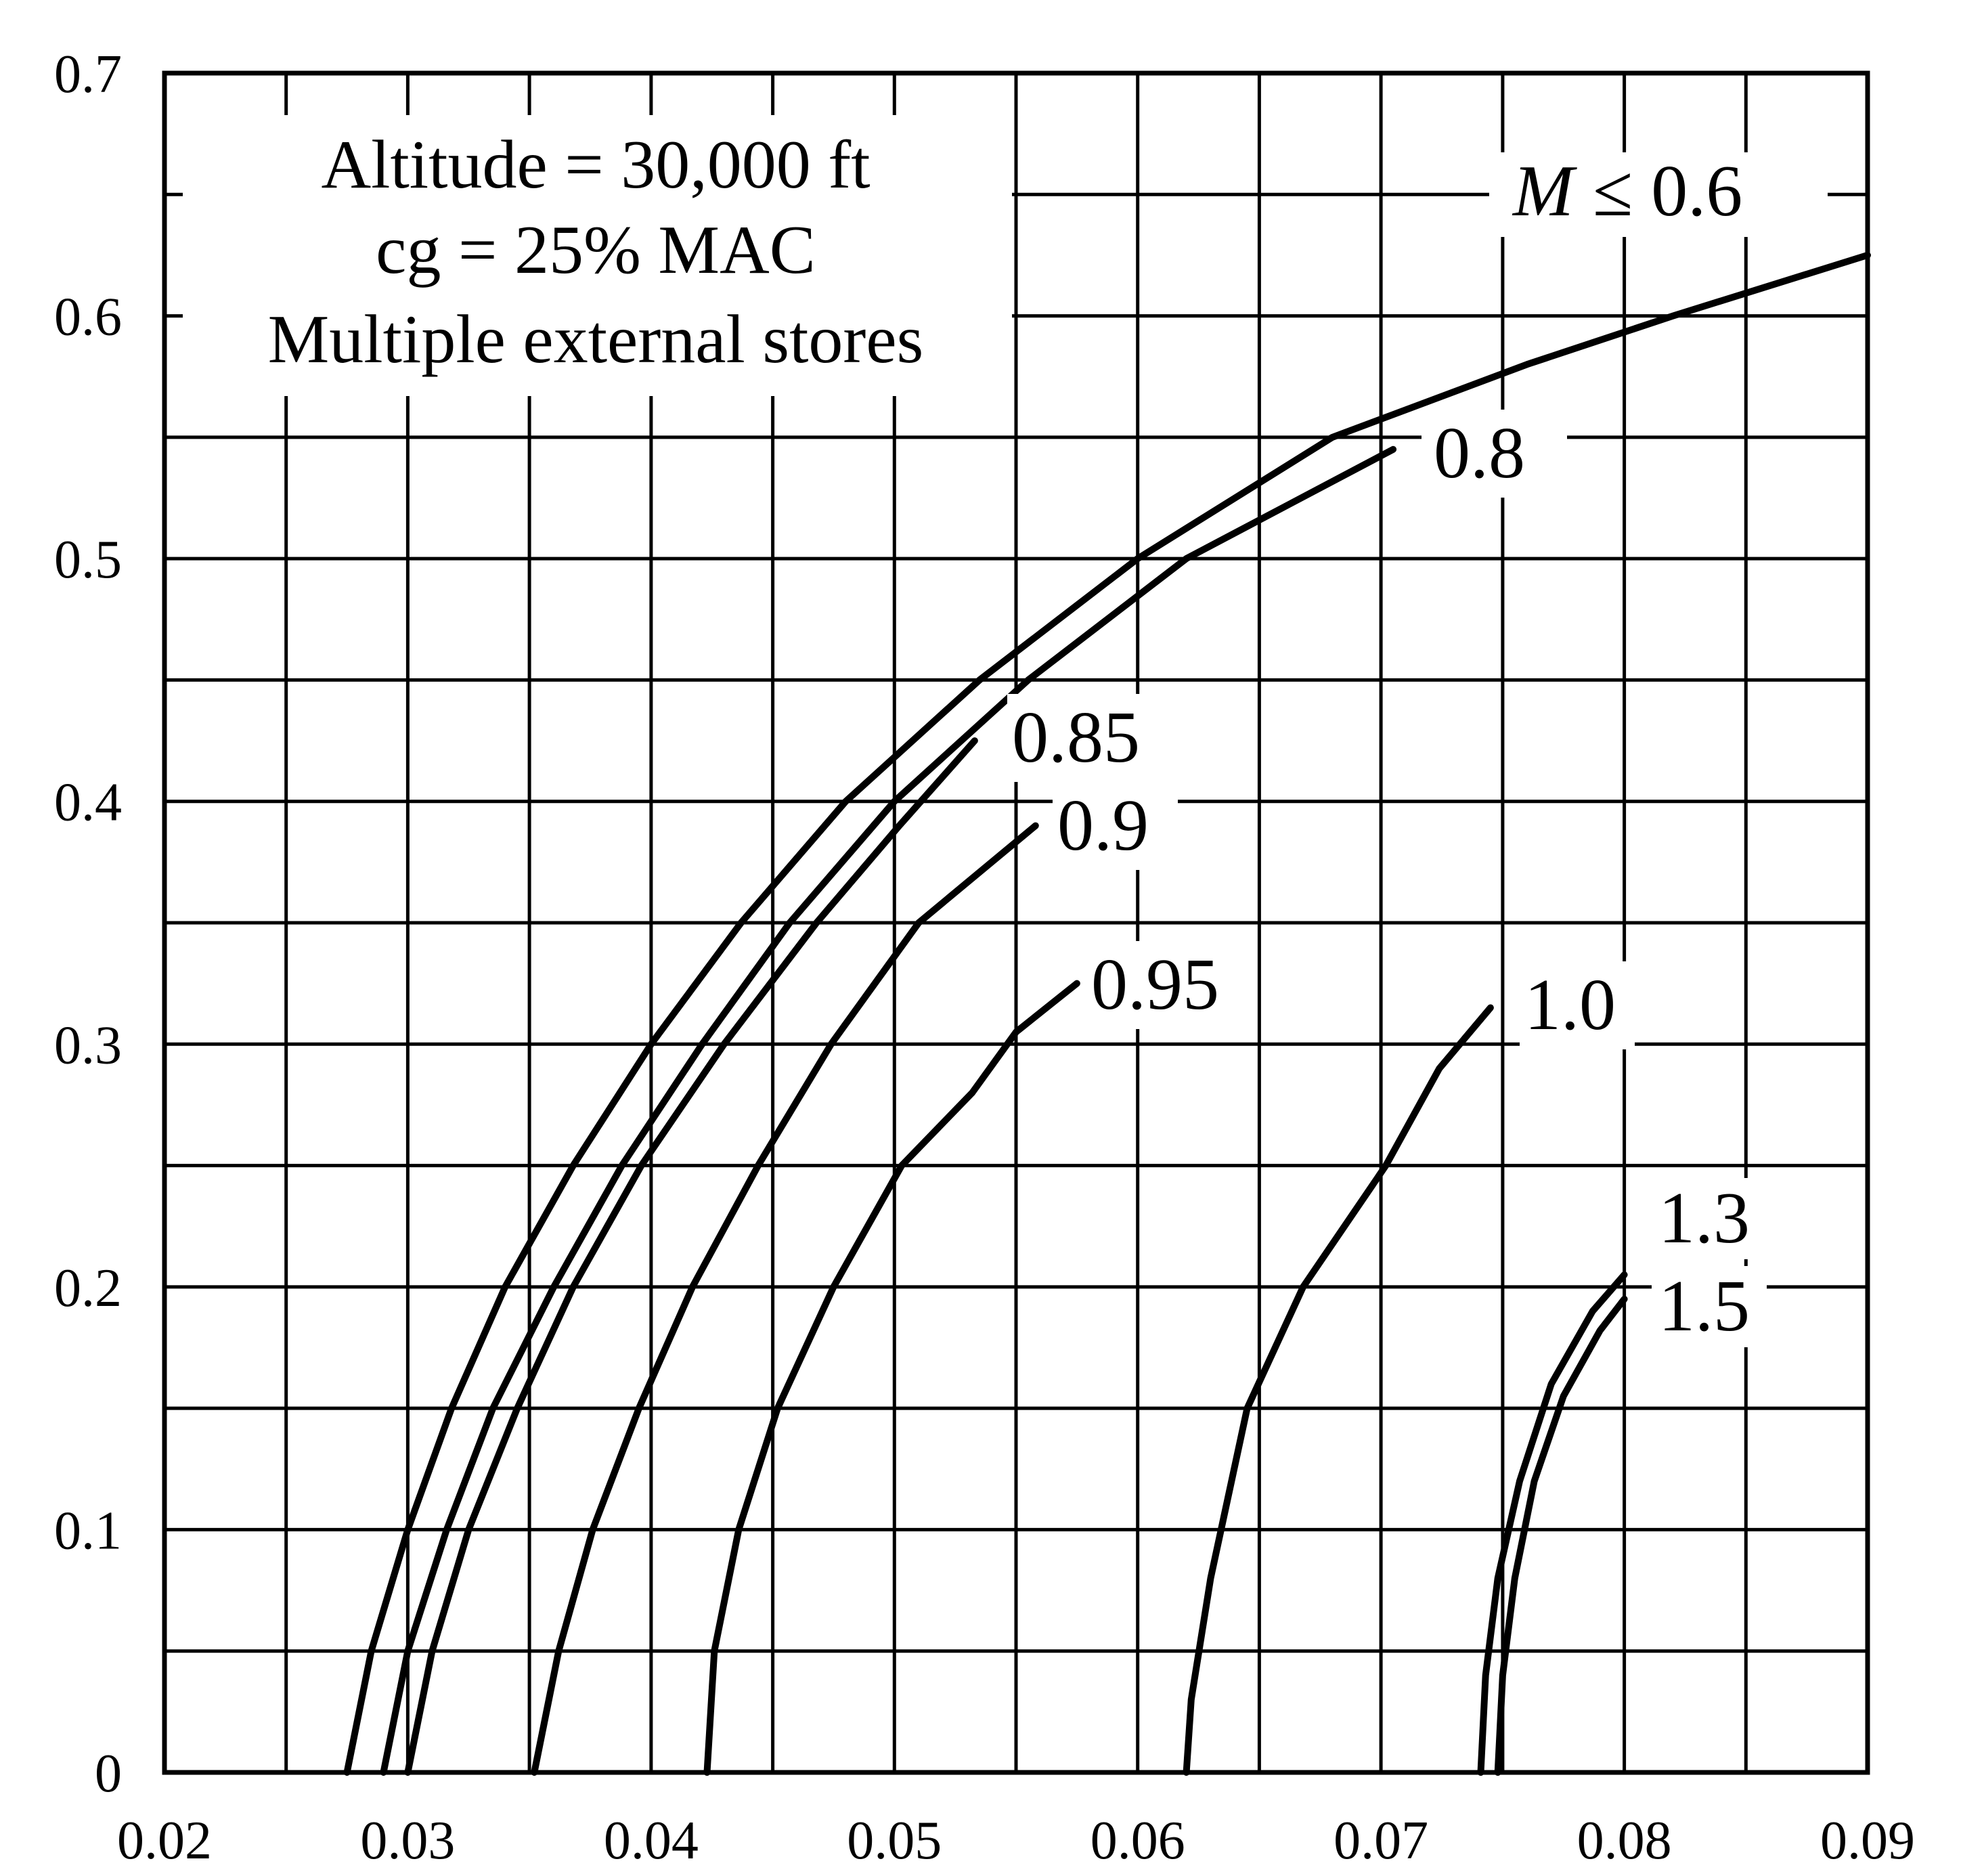  Describe the element at coordinates (1570, 1005) in the screenshot. I see `series-label-m10: 1.0` at that location.